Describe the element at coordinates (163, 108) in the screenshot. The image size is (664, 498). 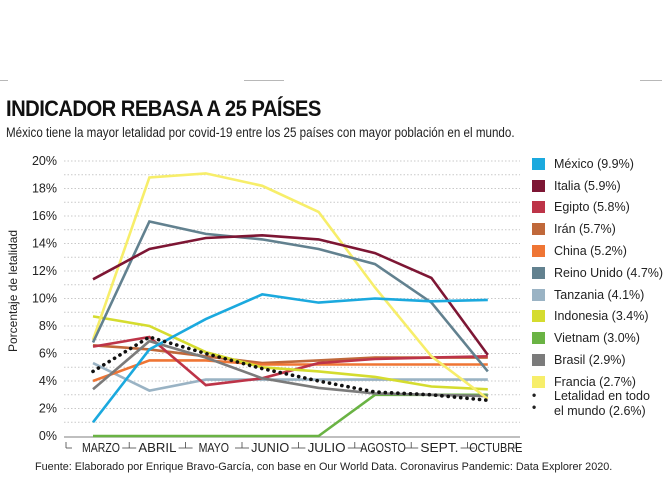
I see `chart-title: INDICADOR REBASA A 25 PAÍSES` at that location.